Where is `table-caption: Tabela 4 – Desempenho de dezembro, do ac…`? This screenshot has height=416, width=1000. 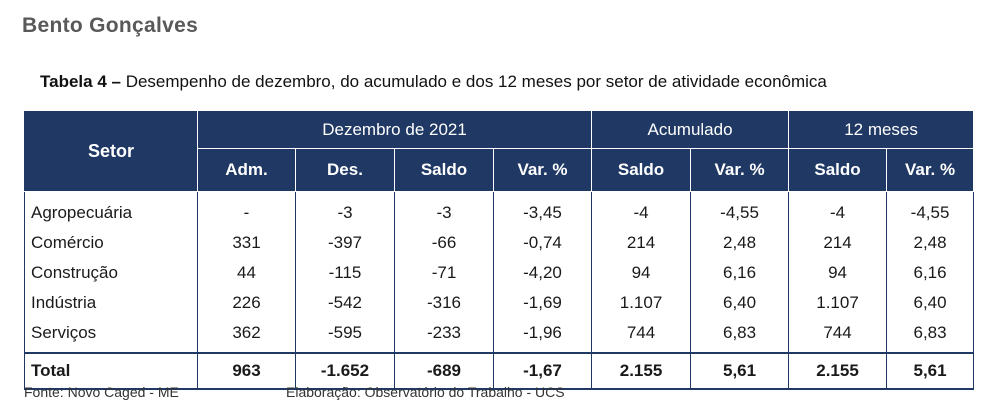
table-caption: Tabela 4 – Desempenho de dezembro, do ac… is located at coordinates (433, 82).